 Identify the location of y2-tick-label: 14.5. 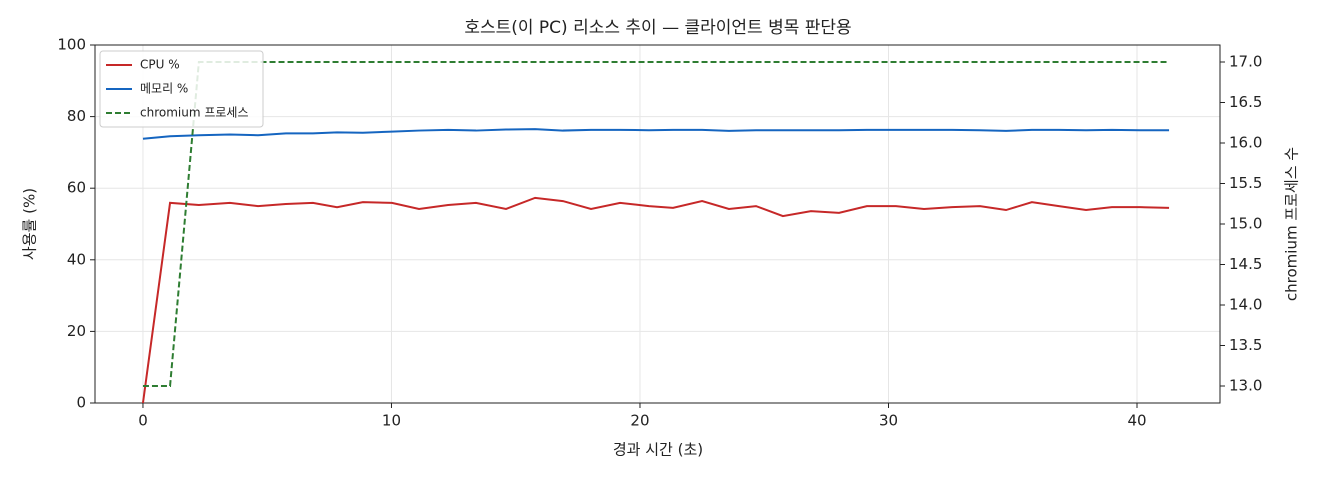
(1245, 264).